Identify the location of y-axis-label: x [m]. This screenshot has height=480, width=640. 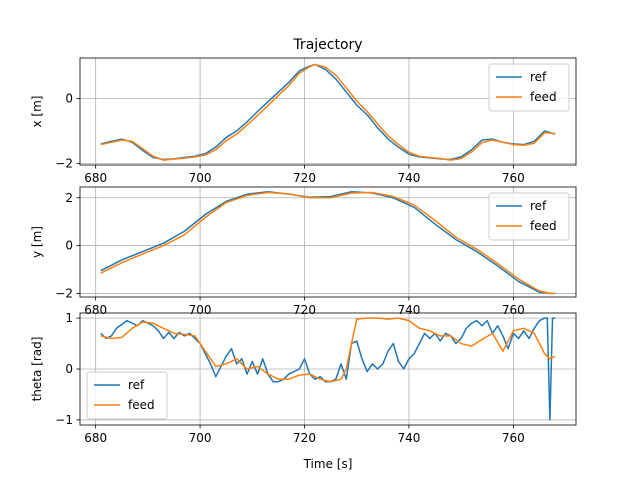
(37, 112).